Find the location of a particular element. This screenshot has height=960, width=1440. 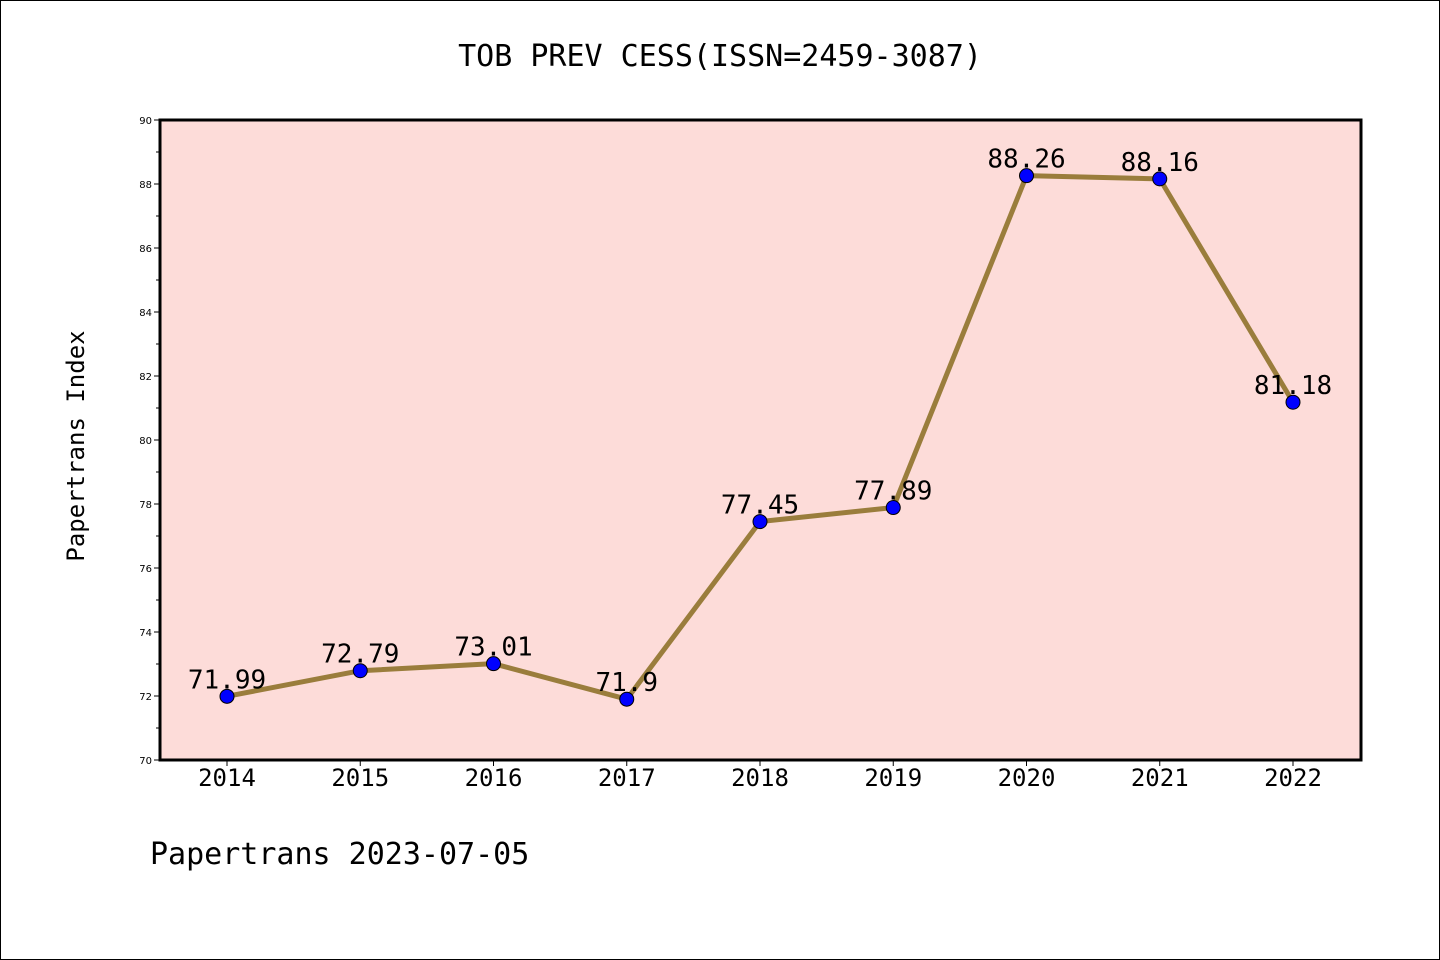

y-tick-label: 74 is located at coordinates (145, 633).